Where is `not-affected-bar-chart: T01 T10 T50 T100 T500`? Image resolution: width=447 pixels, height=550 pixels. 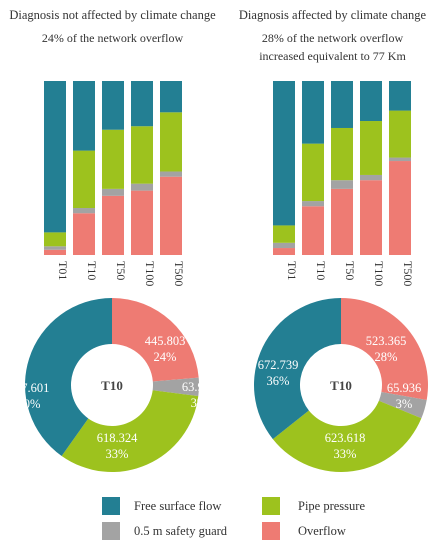
not-affected-bar-chart: T01 T10 T50 T100 T500 is located at coordinates (115, 183).